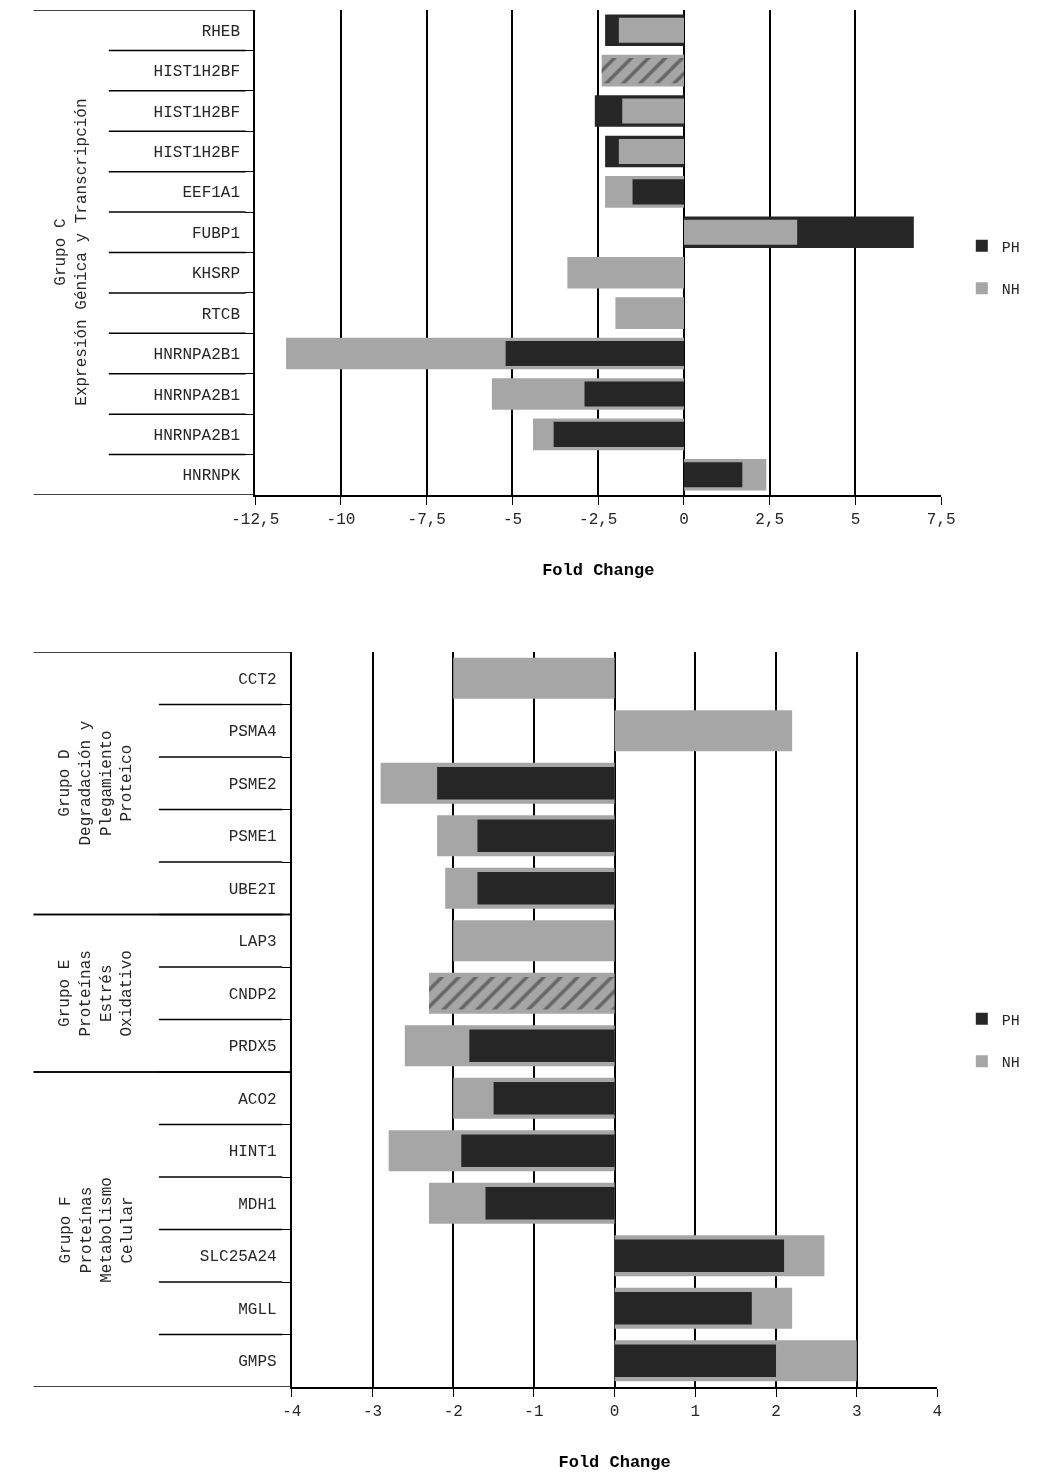 The width and height of the screenshot is (1041, 1479). I want to click on x-tick-label: 2,5, so click(770, 520).